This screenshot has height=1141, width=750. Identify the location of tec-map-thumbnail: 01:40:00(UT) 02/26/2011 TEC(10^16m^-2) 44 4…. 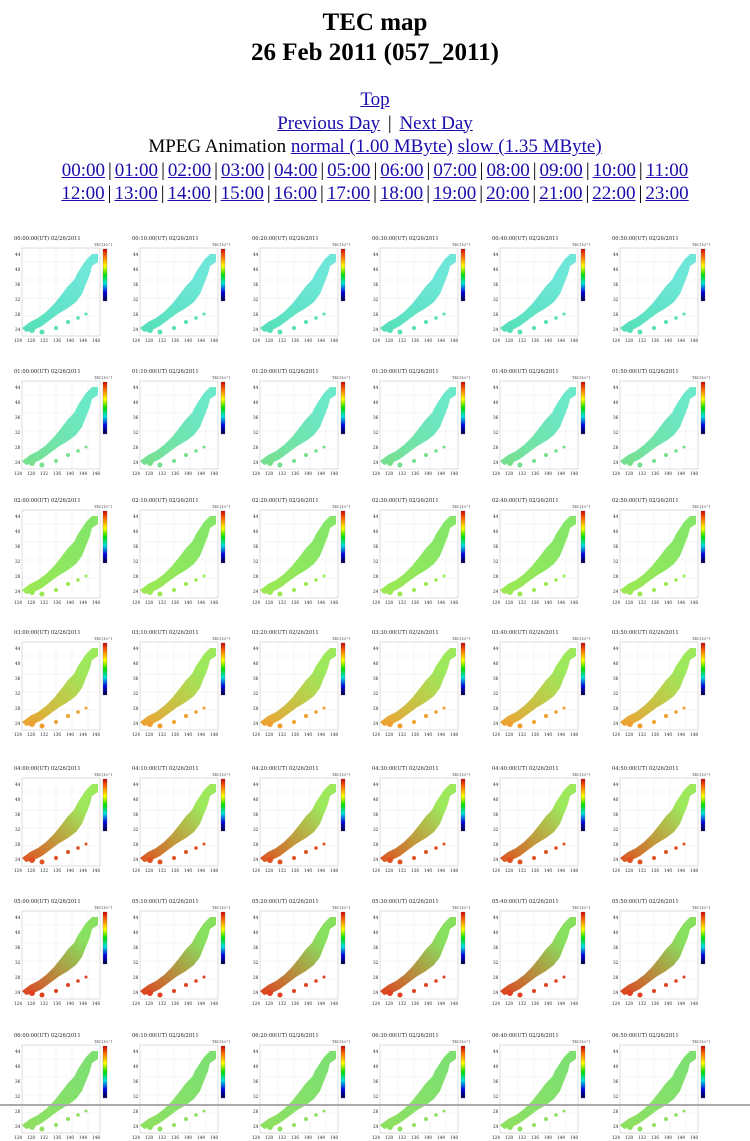
(540, 421).